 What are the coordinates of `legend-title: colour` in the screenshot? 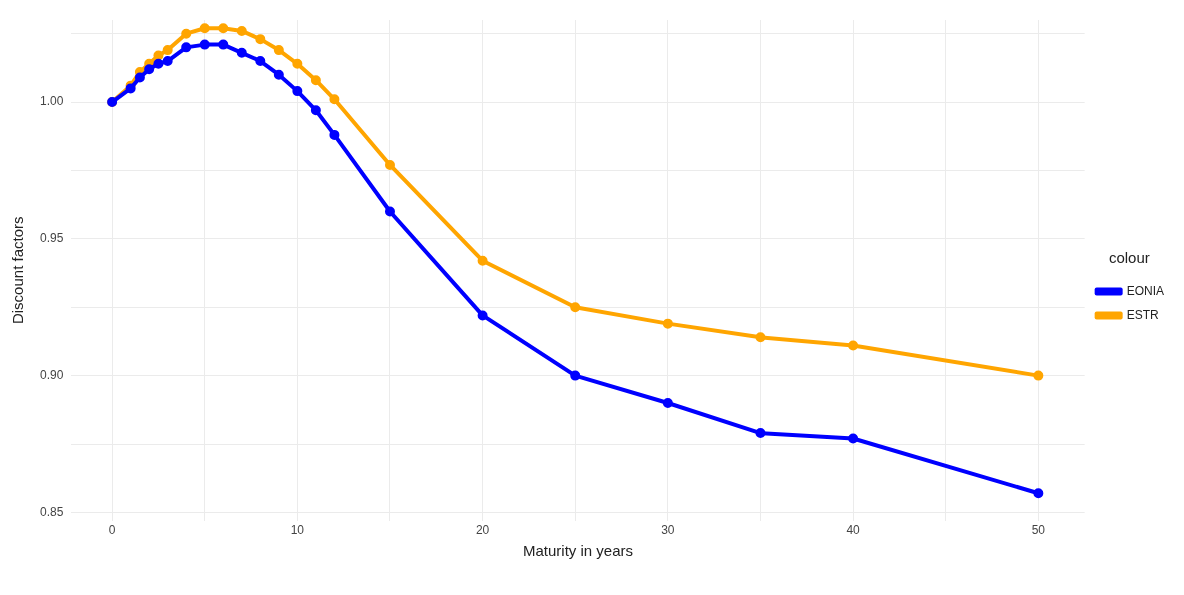 It's located at (1129, 258).